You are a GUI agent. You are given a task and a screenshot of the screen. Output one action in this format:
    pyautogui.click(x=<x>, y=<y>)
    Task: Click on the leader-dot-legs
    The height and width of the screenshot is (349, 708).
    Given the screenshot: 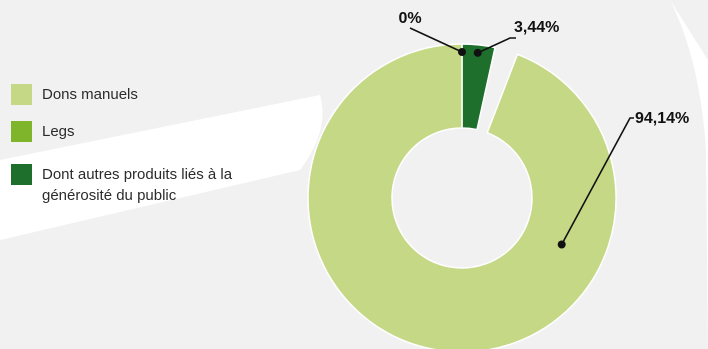 What is the action you would take?
    pyautogui.click(x=462, y=52)
    